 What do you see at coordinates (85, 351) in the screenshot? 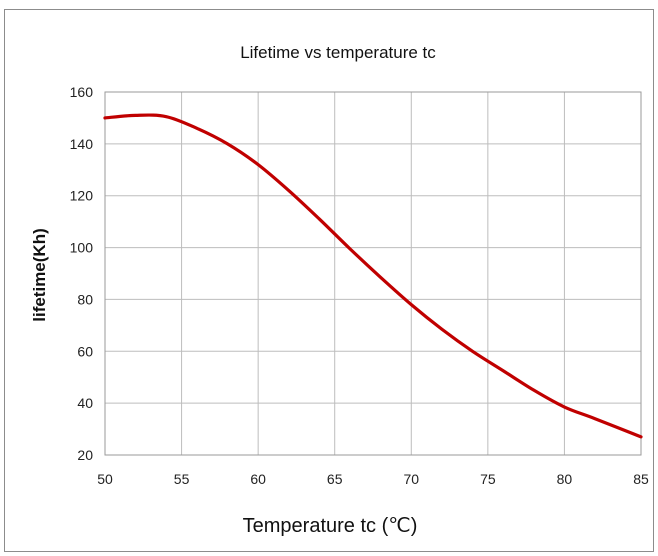
I see `y-tick-label: 60` at bounding box center [85, 351].